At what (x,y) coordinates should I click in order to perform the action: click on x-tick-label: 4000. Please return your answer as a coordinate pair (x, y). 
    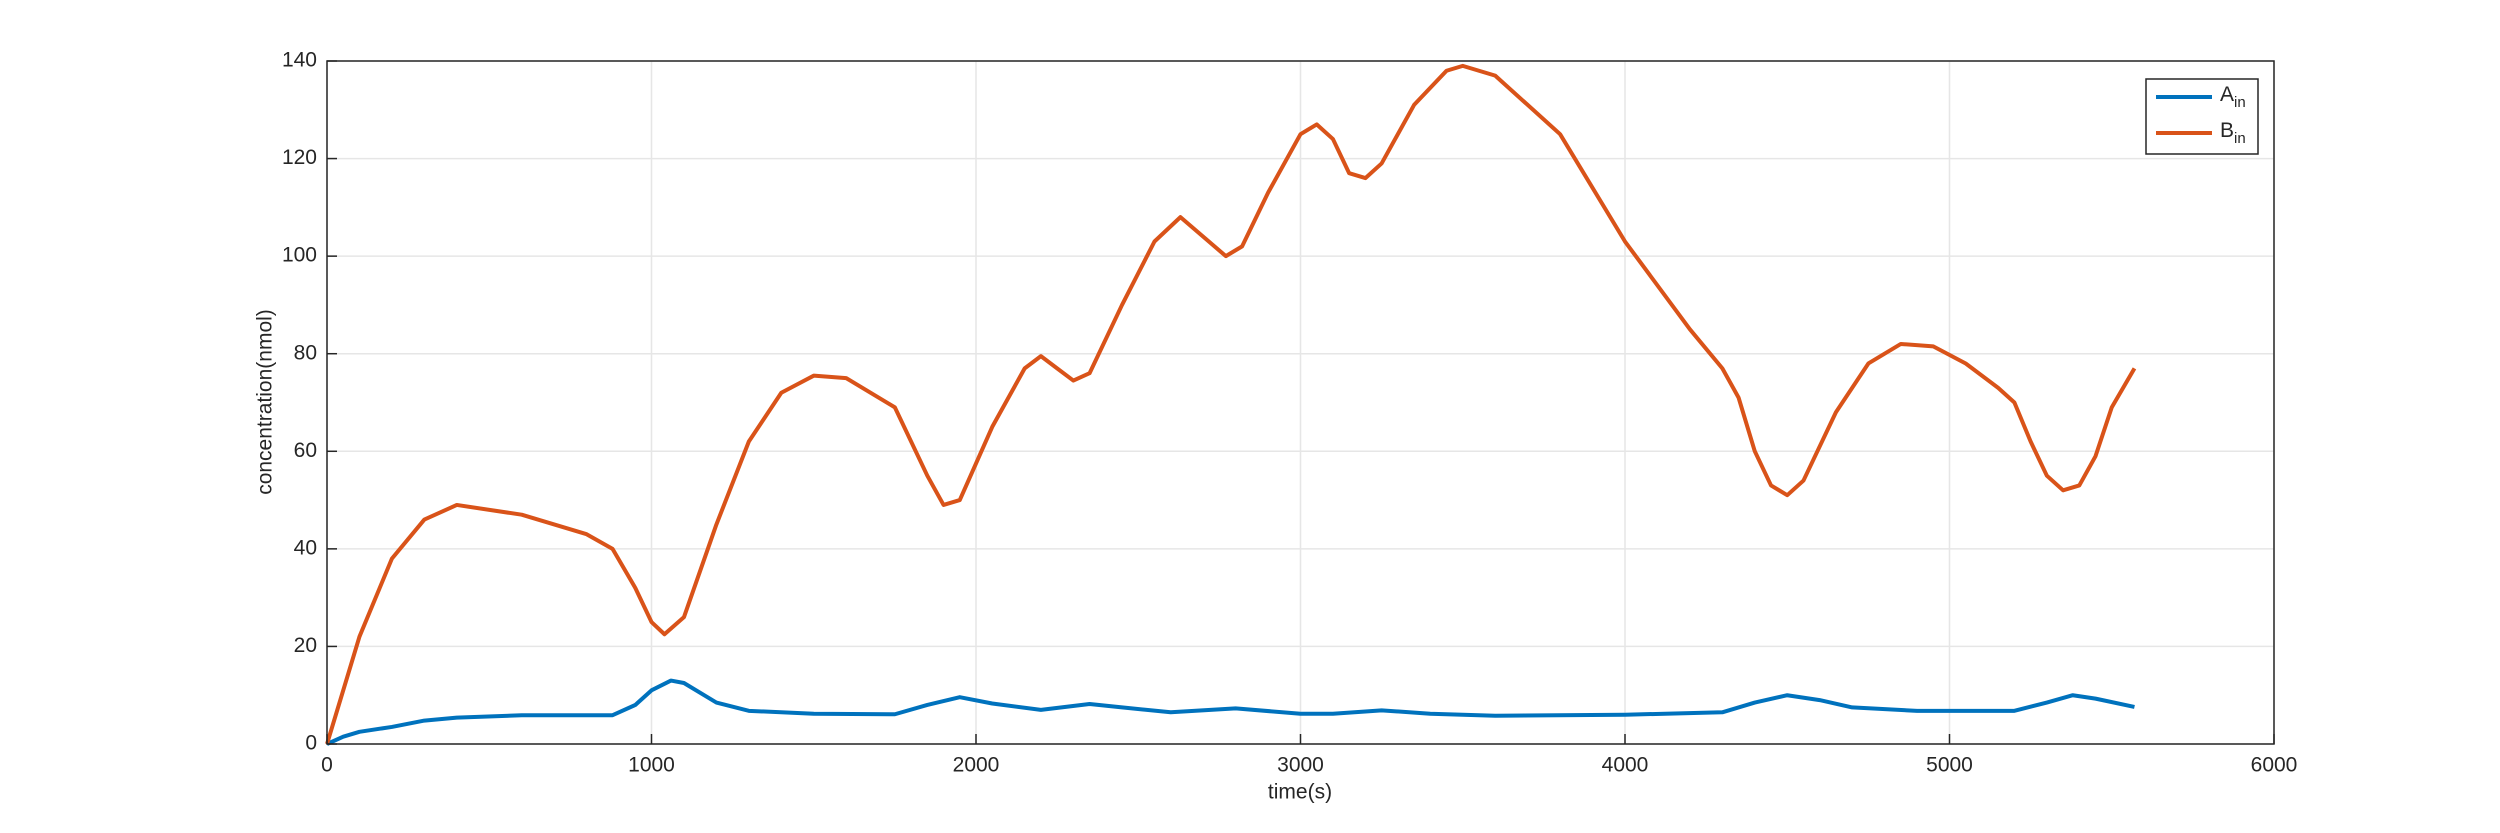
    Looking at the image, I should click on (1625, 765).